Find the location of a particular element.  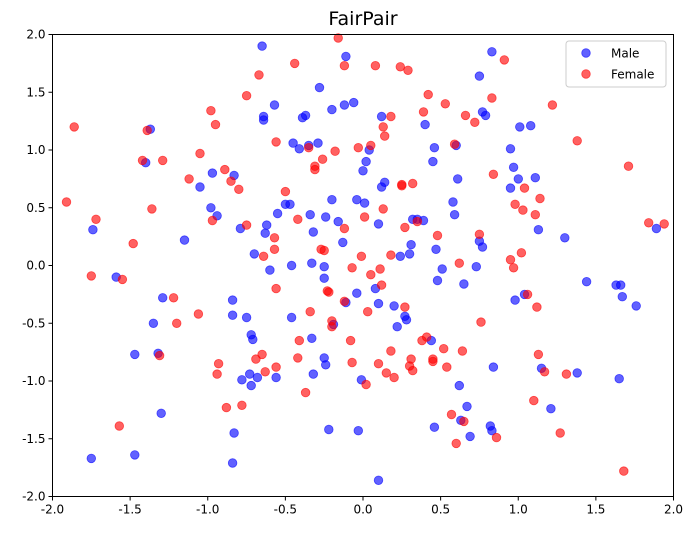

y-axis: -2.0 -1.5 -1.0 -0.5 0.0 0.5 1.0 1.5 2.0 is located at coordinates (37, 266).